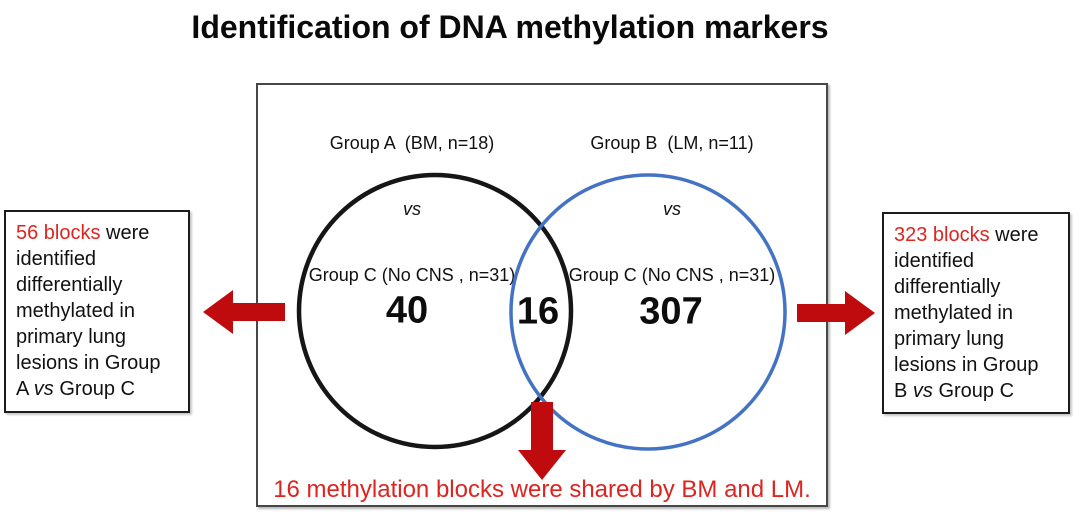 This screenshot has height=520, width=1080. I want to click on note-b-text2: Group C, so click(973, 391).